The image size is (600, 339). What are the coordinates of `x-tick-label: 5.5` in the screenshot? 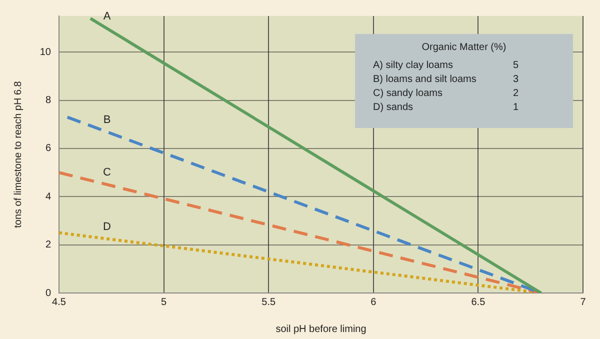 It's located at (269, 302).